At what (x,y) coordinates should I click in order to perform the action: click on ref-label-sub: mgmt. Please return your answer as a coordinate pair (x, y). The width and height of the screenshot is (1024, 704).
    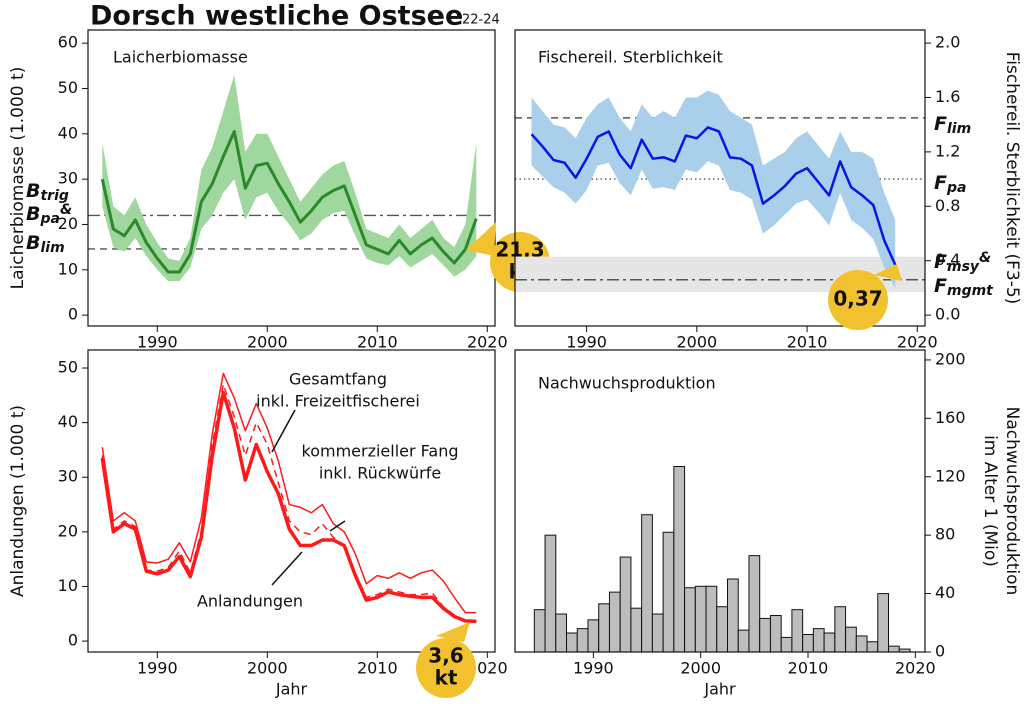
    Looking at the image, I should click on (970, 291).